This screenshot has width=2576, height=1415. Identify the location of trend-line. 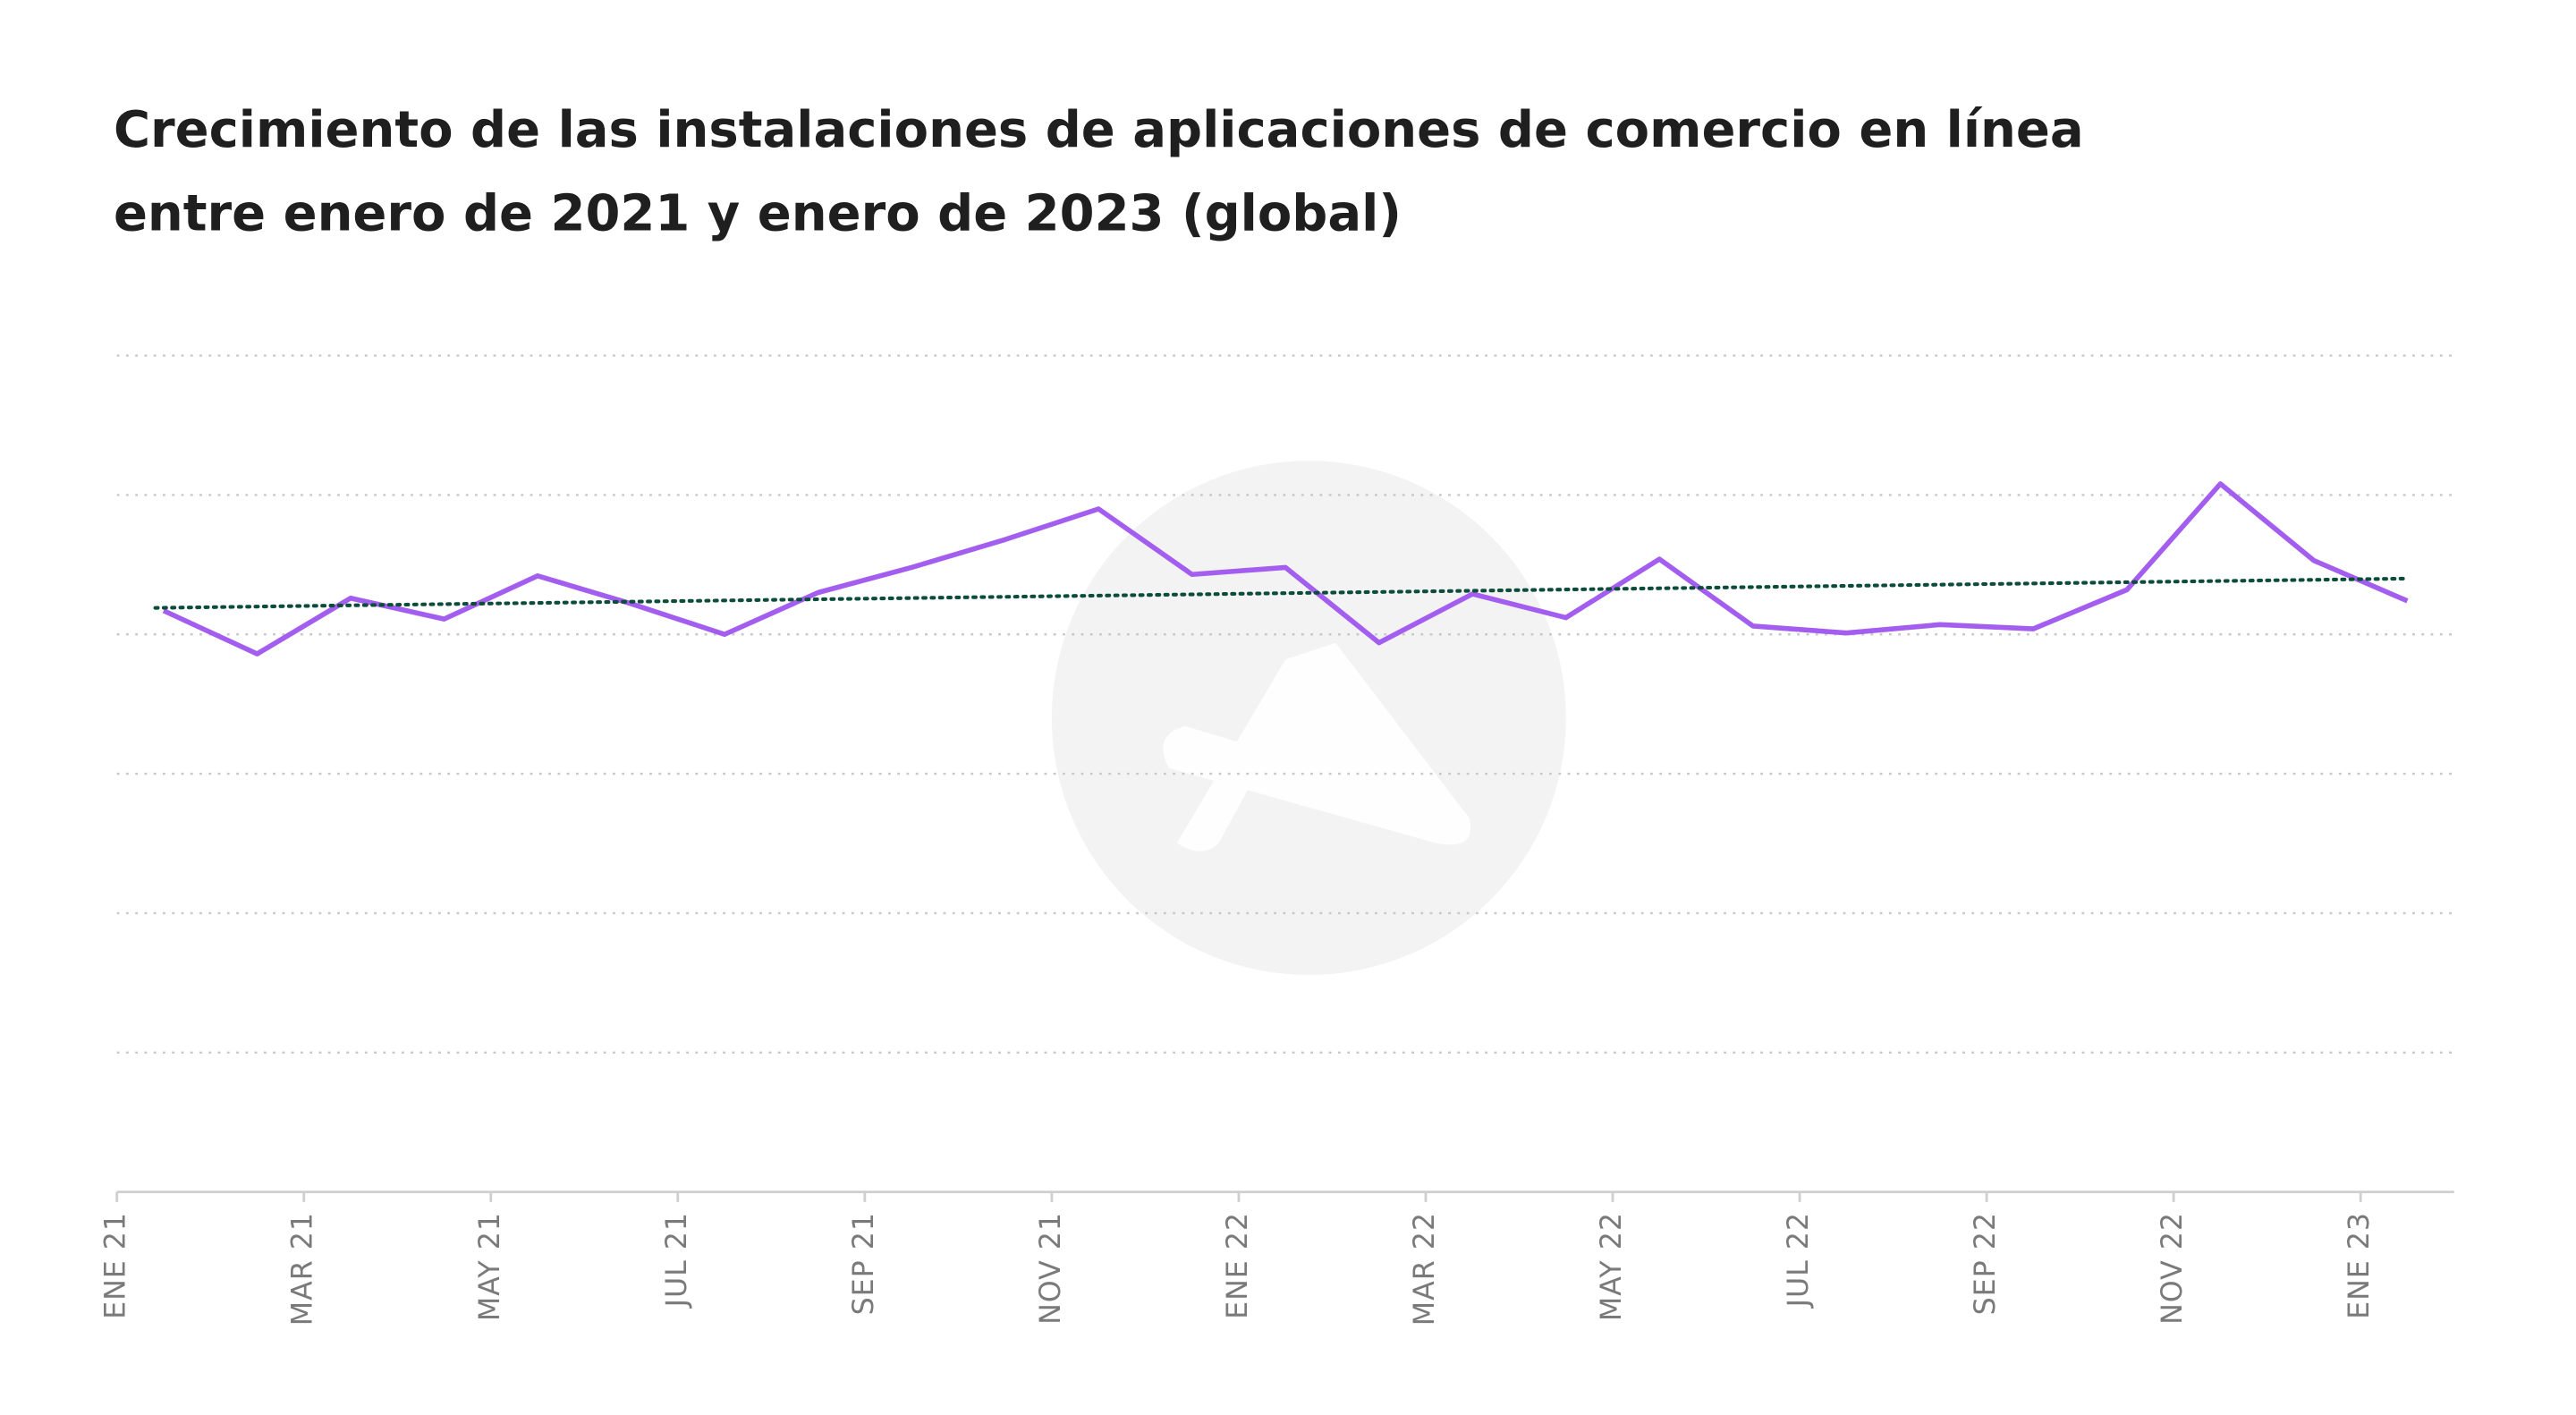
(1279, 593).